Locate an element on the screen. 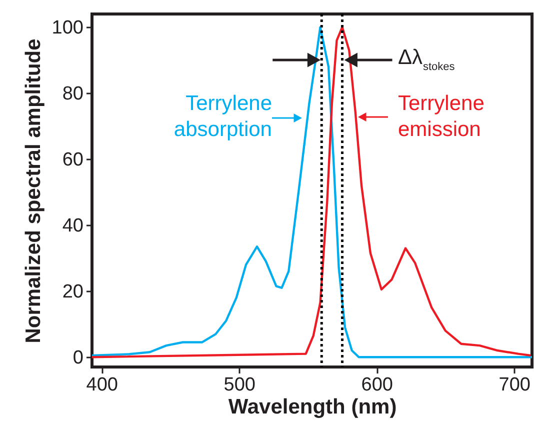  y-tick-label: 60 is located at coordinates (73, 160).